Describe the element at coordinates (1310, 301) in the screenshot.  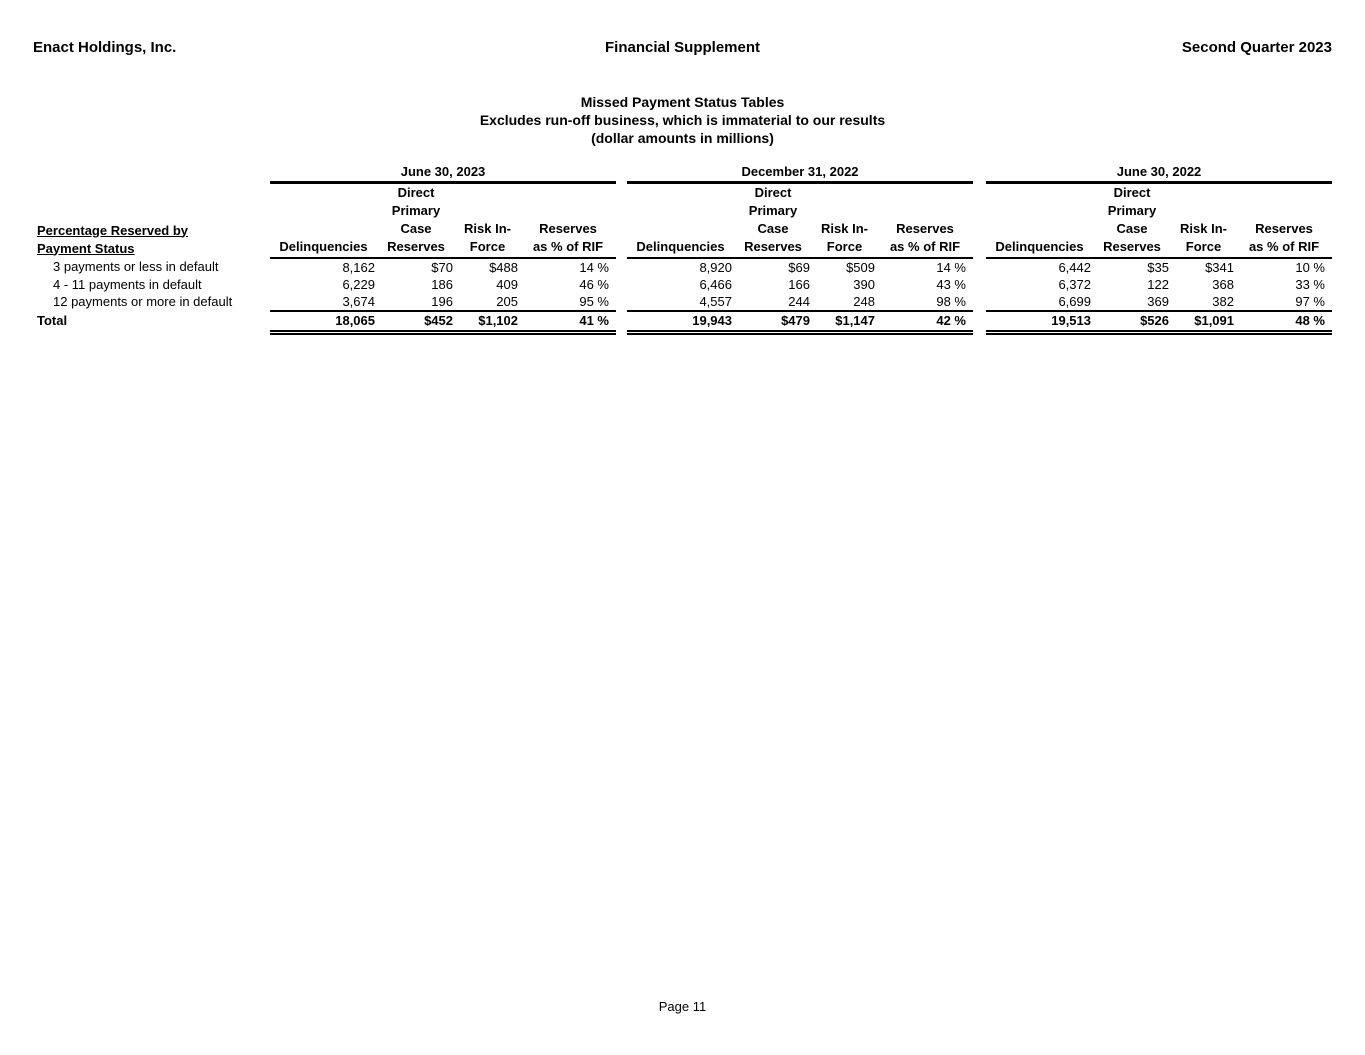
I see `data-cell: 97 %` at that location.